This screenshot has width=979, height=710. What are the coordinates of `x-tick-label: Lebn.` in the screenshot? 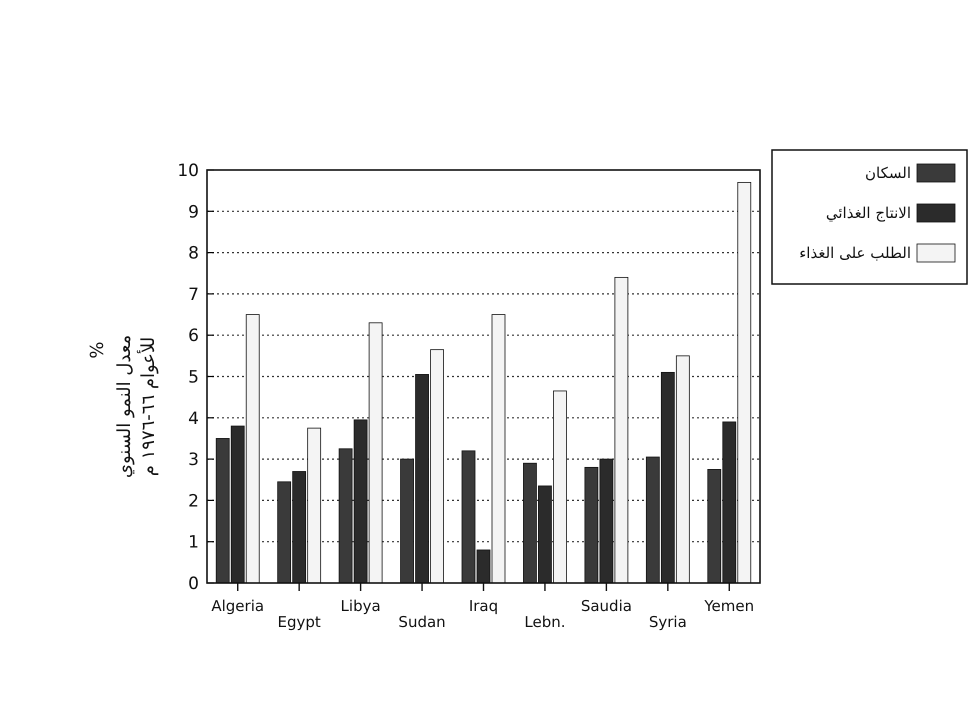 It's located at (545, 622).